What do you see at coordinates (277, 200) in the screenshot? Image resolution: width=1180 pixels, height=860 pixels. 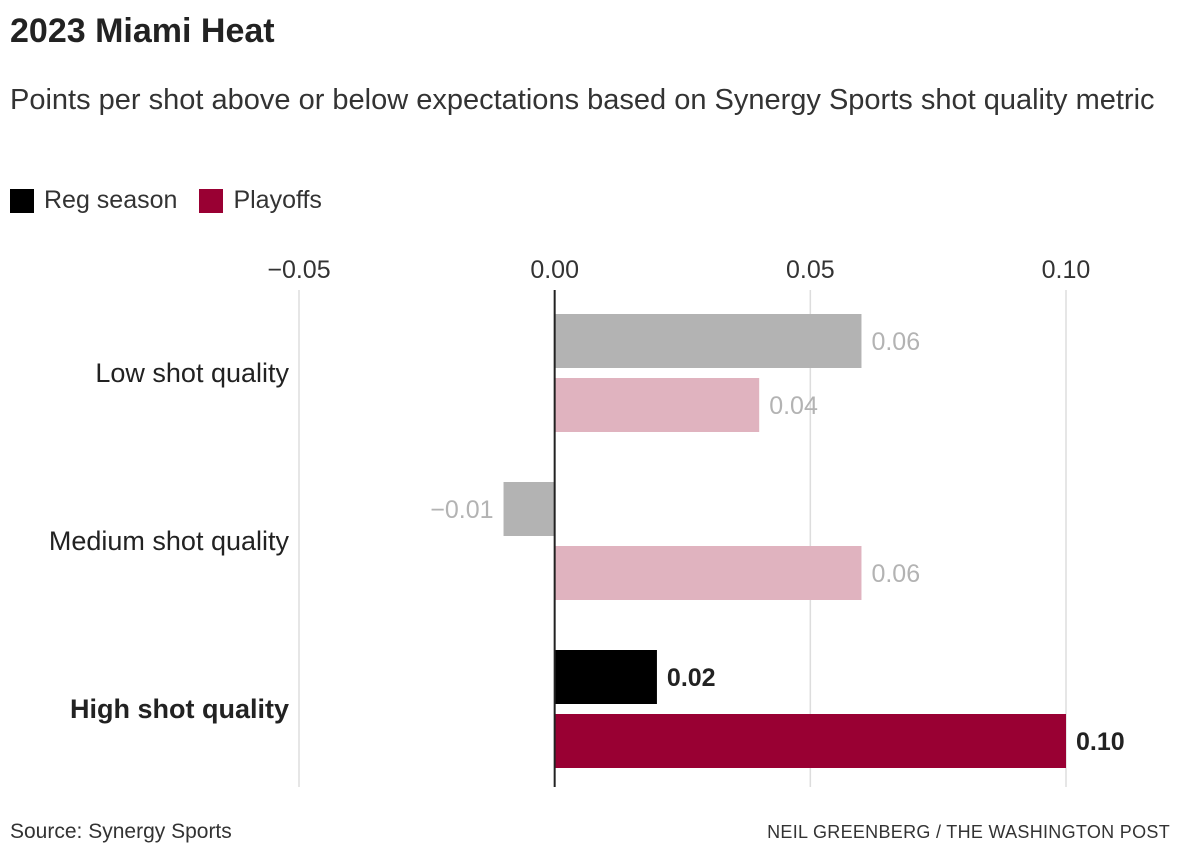 I see `legend-label-playoffs: Playoffs` at bounding box center [277, 200].